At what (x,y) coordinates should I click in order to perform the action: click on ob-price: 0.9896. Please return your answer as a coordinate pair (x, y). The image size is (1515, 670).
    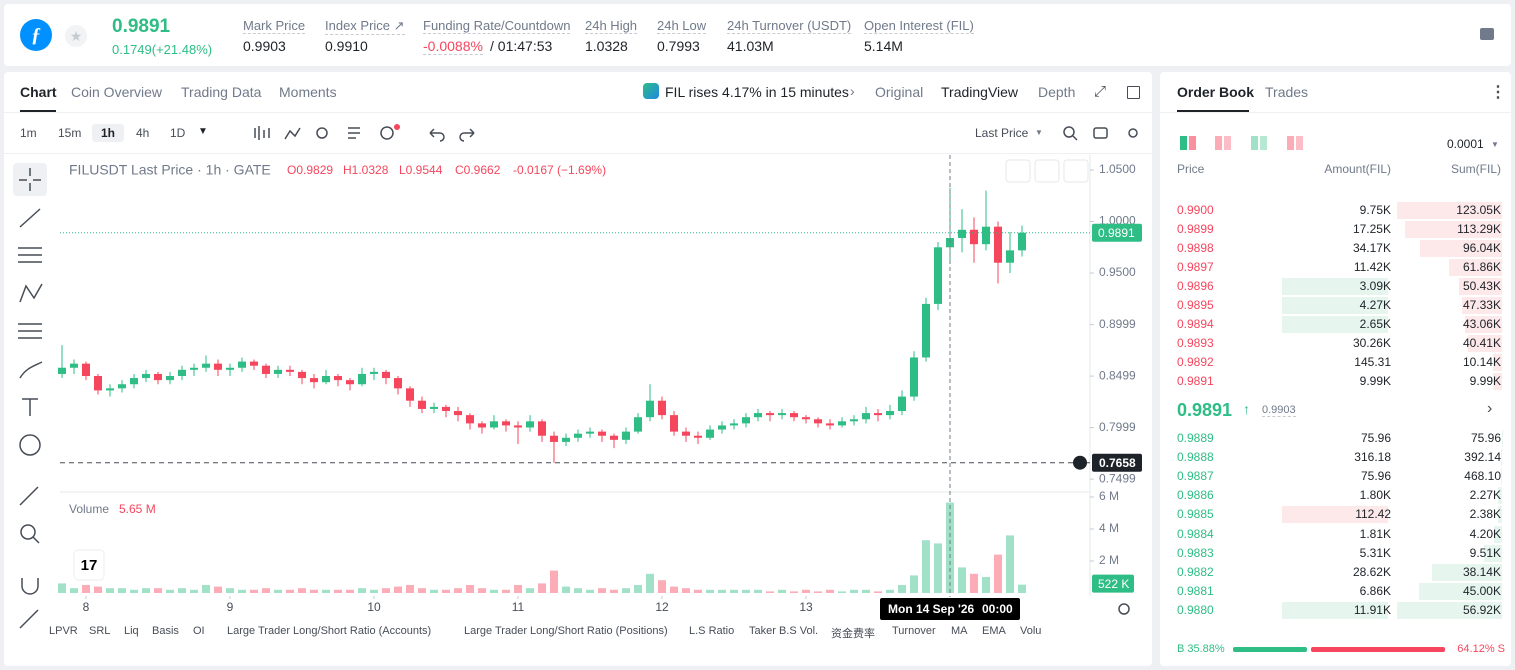
    Looking at the image, I should click on (1195, 286).